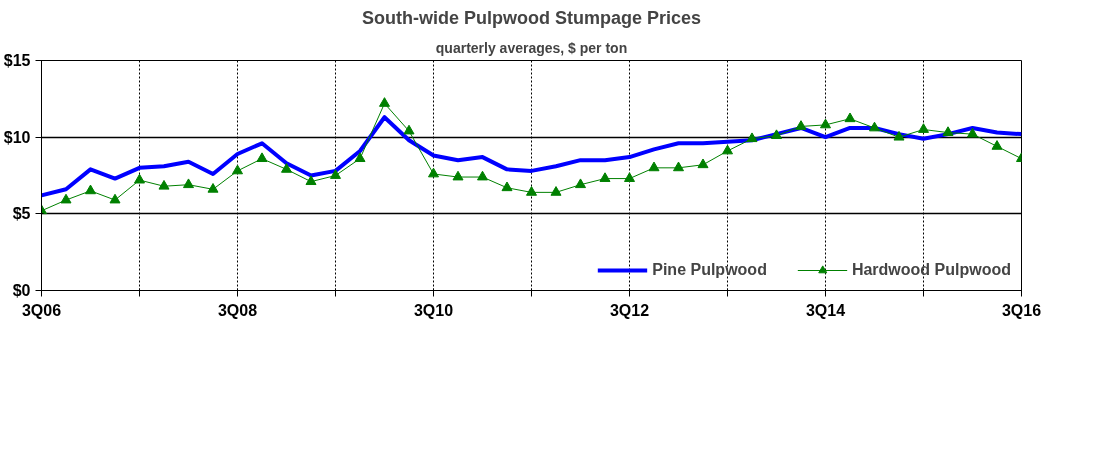  Describe the element at coordinates (237, 310) in the screenshot. I see `x-tick-label: 3Q08` at that location.